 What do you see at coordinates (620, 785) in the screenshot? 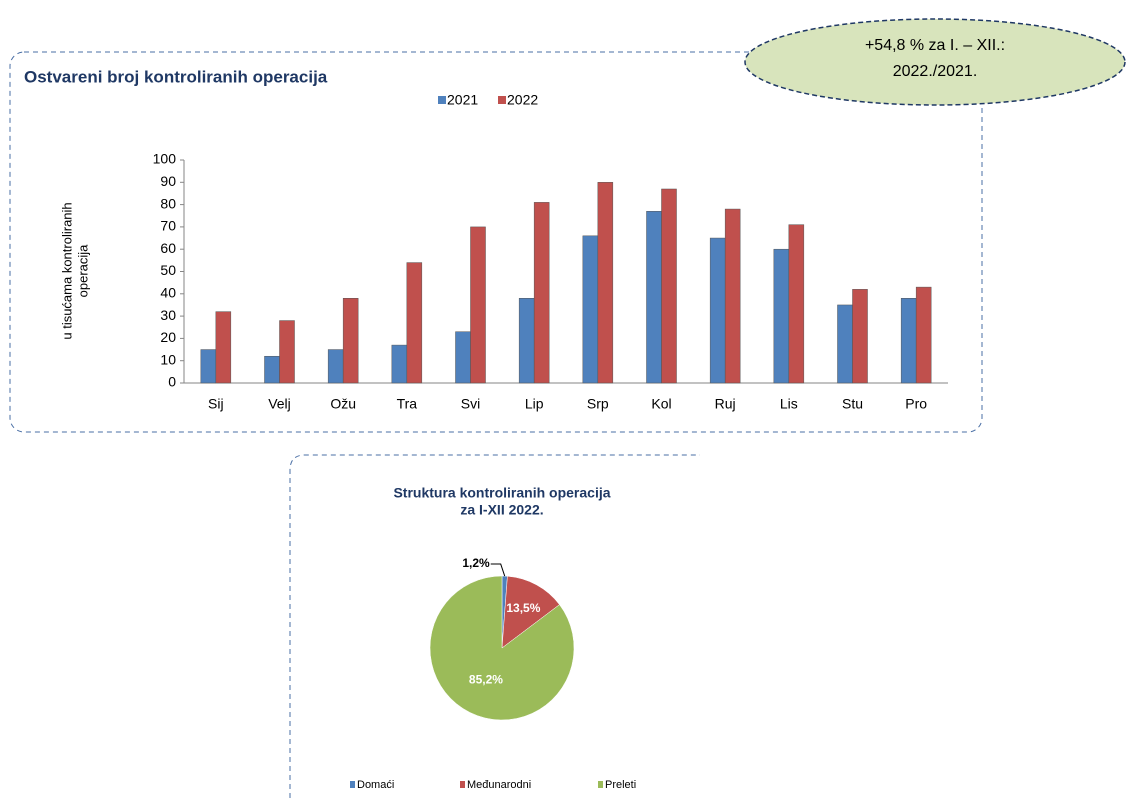
I see `legend-label: Preleti` at bounding box center [620, 785].